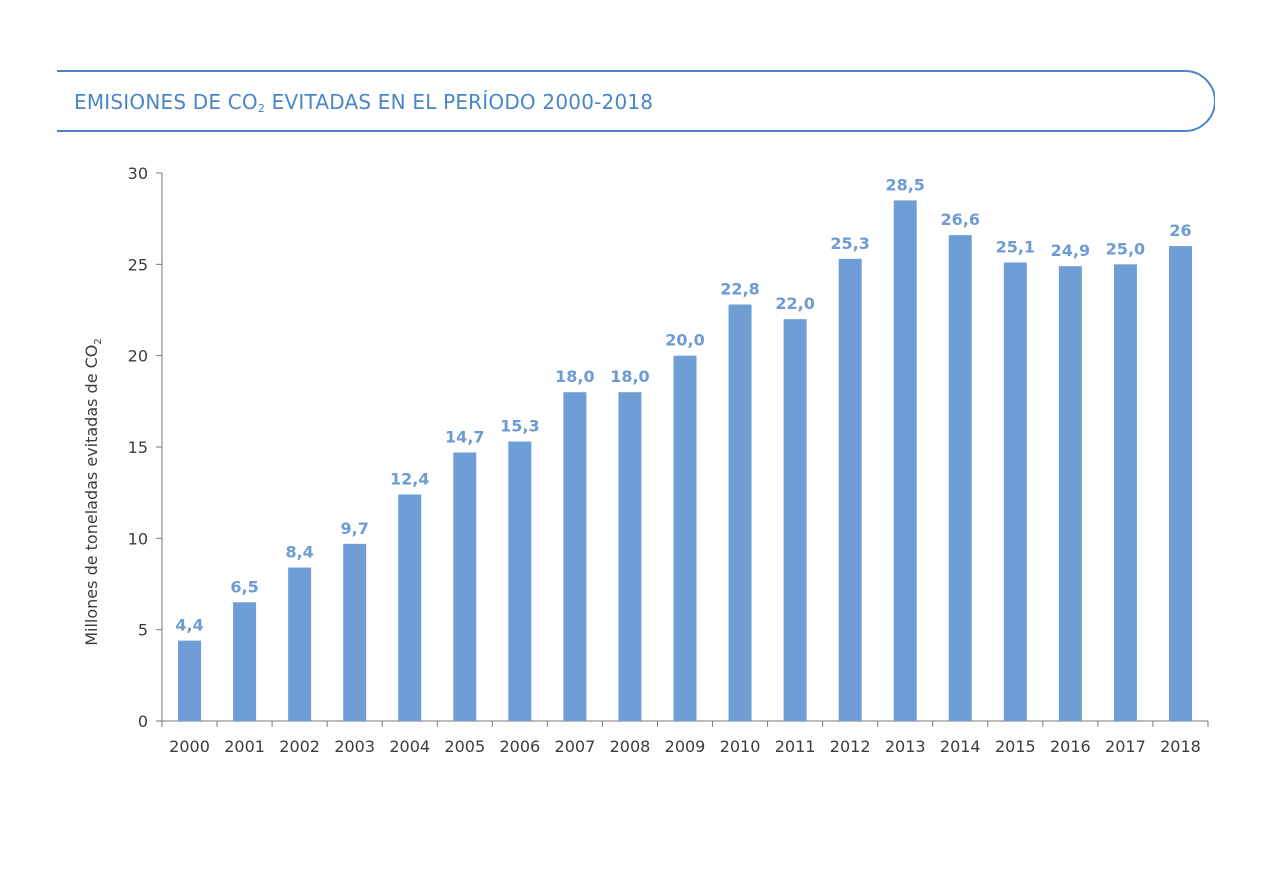 This screenshot has width=1280, height=880. I want to click on bar-value-label: 14,7, so click(464, 436).